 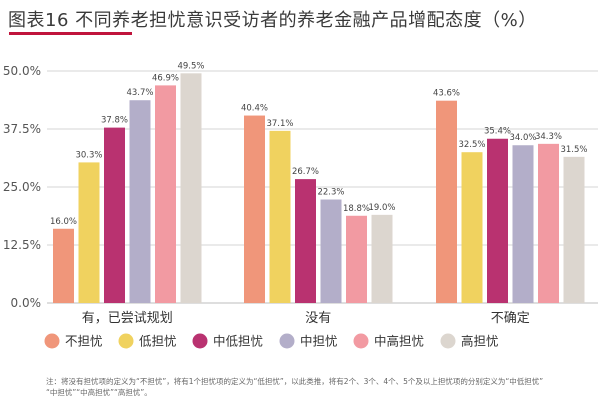 I want to click on chart-title: 图表16 不同养老担忧意识受访者的养老金融产品增配态度（%）, so click(x=272, y=20).